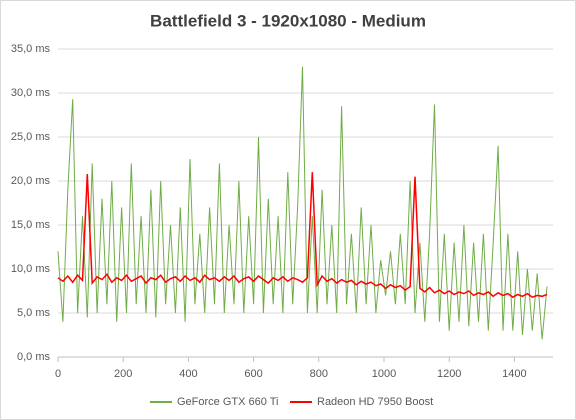 The height and width of the screenshot is (420, 576). Describe the element at coordinates (123, 374) in the screenshot. I see `x-tick-label: 200` at that location.